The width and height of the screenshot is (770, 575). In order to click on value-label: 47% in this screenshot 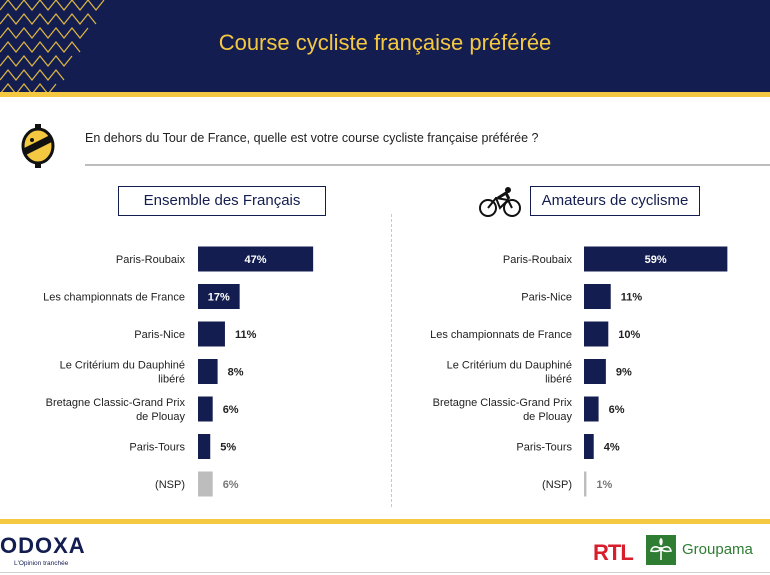, I will do `click(256, 260)`.